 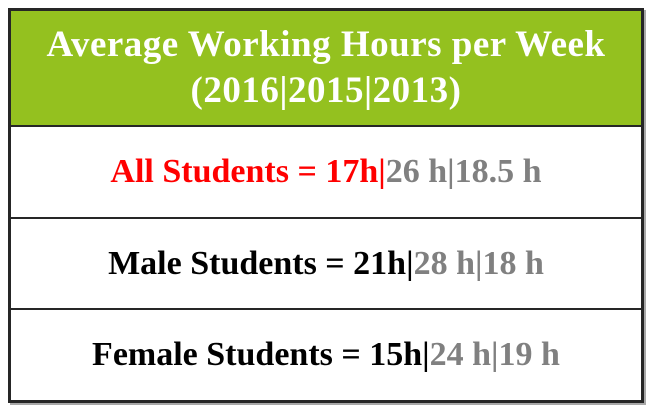 I want to click on row-label-all-students: All Students = 17h|, so click(x=248, y=171).